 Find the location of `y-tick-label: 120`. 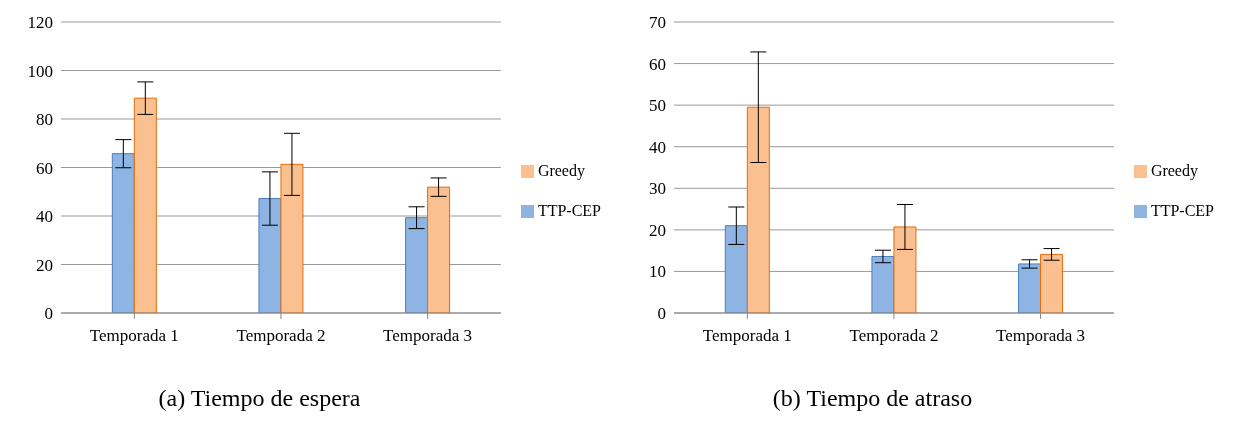

y-tick-label: 120 is located at coordinates (40, 23).